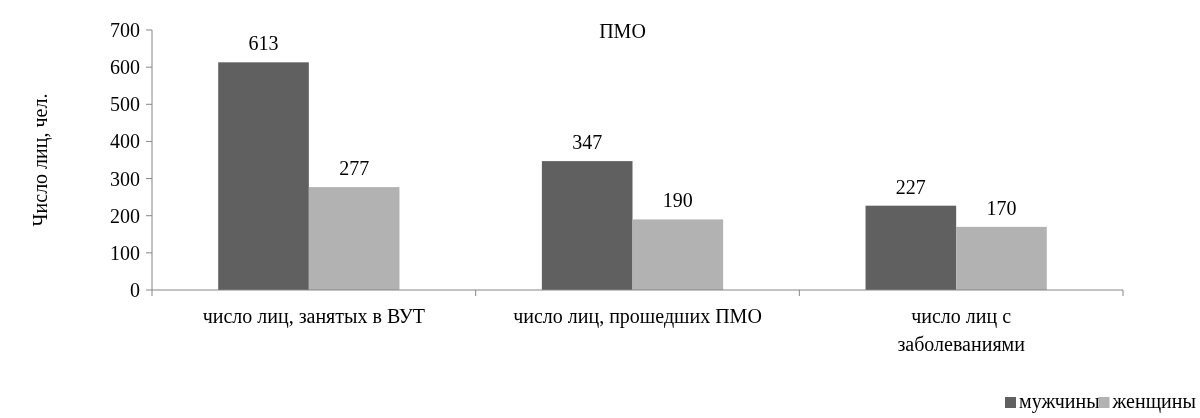 This screenshot has width=1200, height=418. What do you see at coordinates (125, 141) in the screenshot?
I see `y-tick-label: 400` at bounding box center [125, 141].